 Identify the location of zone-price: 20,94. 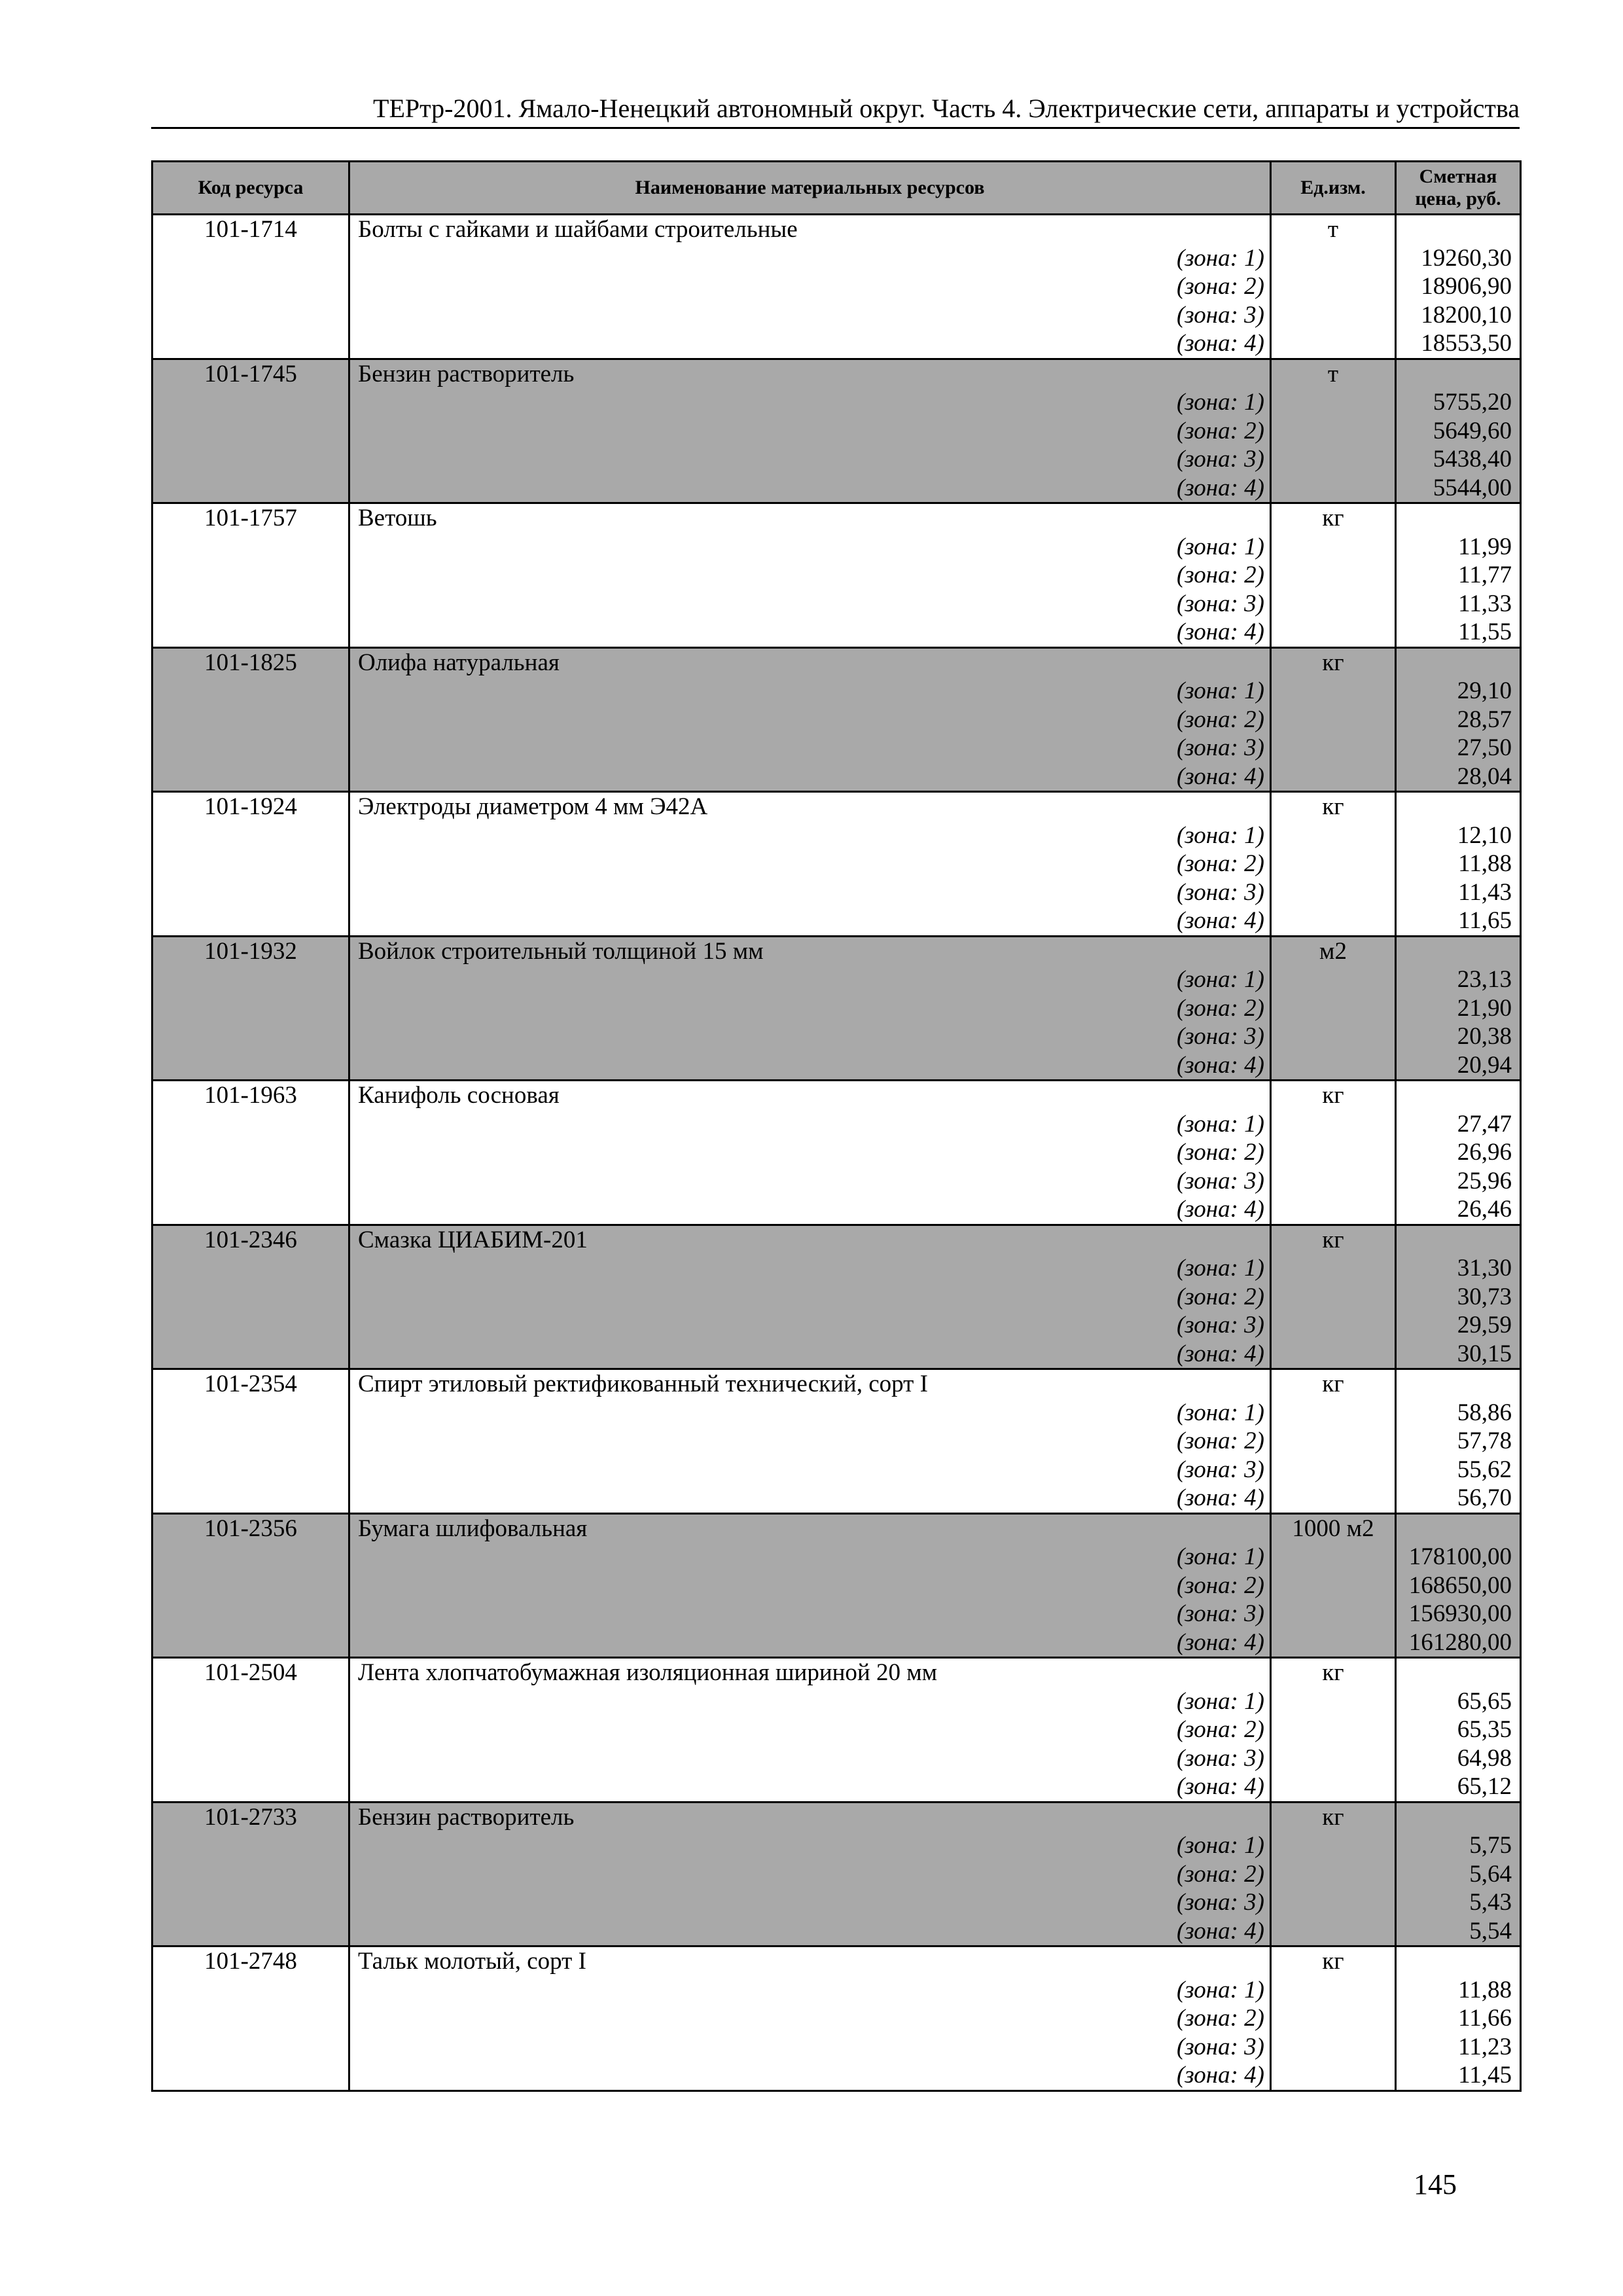
(1485, 1065).